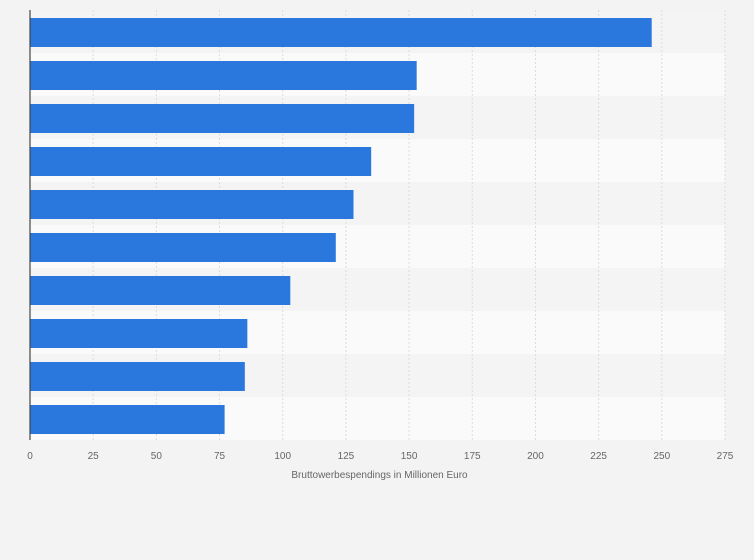  I want to click on x-tick-label: 275, so click(725, 456).